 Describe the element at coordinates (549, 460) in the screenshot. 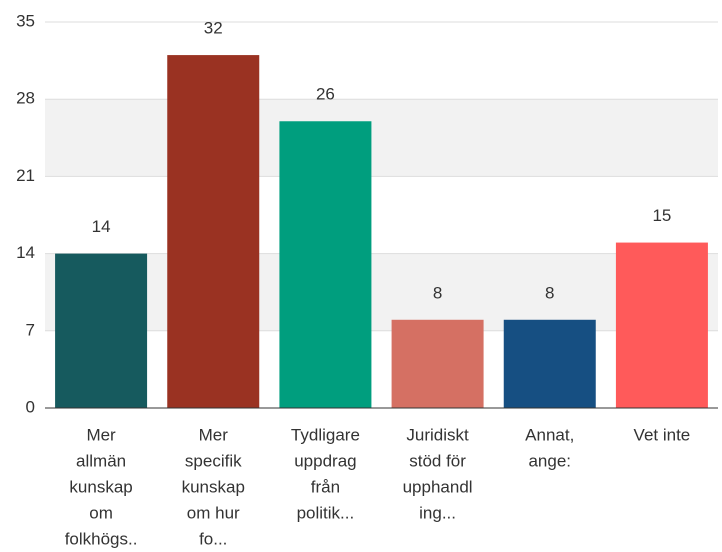

I see `x-tick-label: ange:` at that location.